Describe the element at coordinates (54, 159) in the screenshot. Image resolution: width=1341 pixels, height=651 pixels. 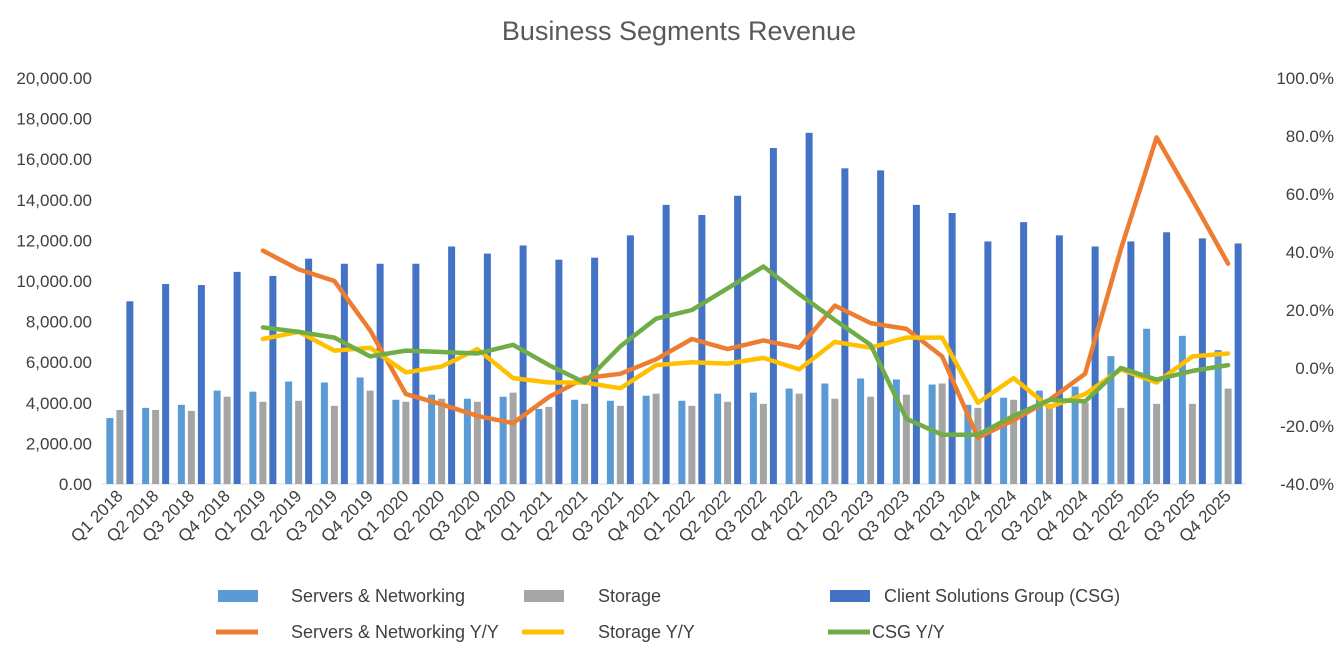
I see `y-left-tick-label: 16,000.00` at that location.